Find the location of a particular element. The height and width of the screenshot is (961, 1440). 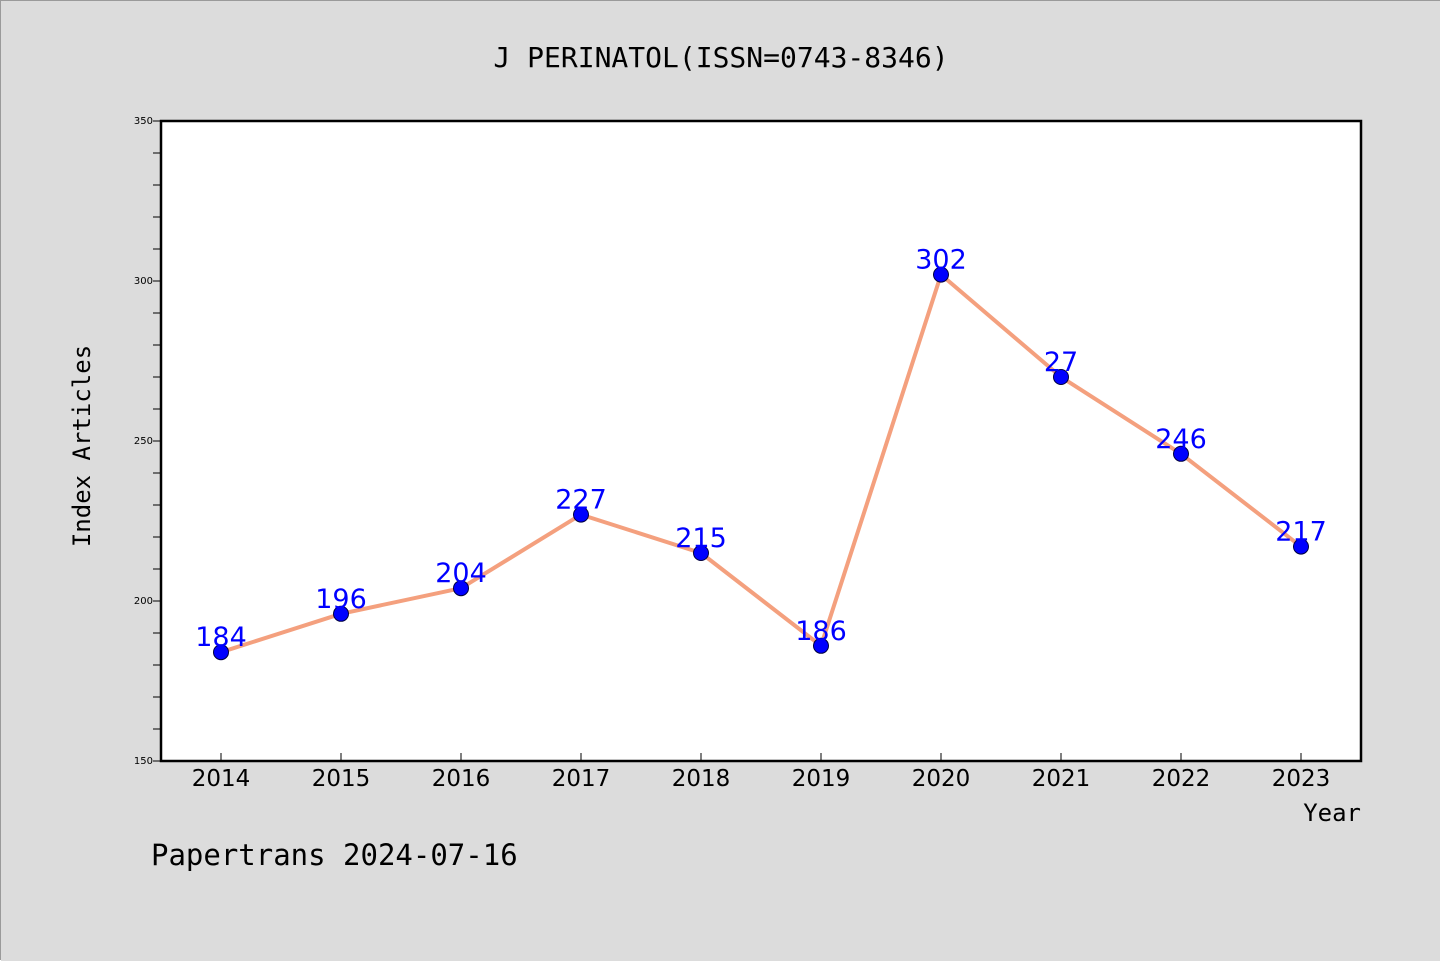

y-tick-label: 300 is located at coordinates (143, 281).